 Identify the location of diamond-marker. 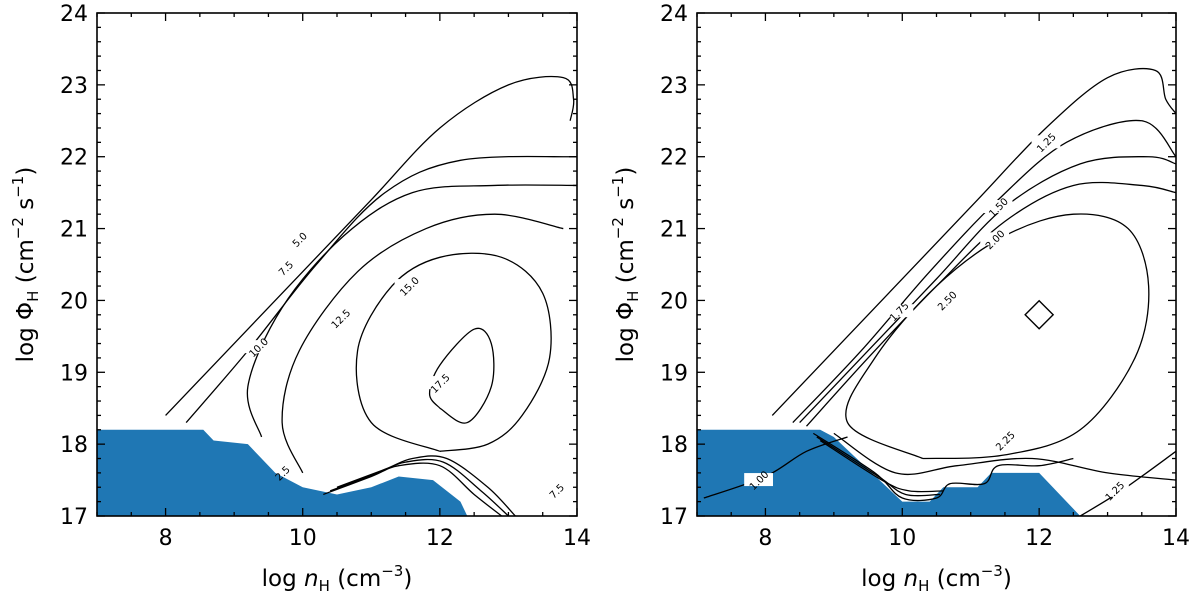
(1039, 314).